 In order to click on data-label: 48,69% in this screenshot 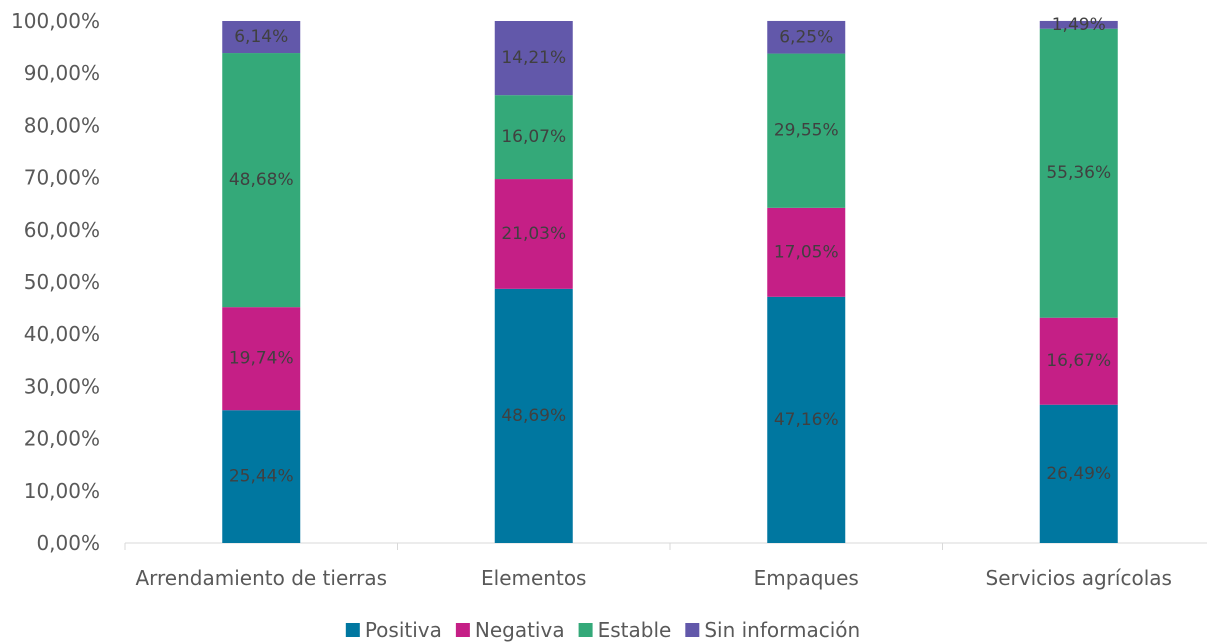, I will do `click(533, 416)`.